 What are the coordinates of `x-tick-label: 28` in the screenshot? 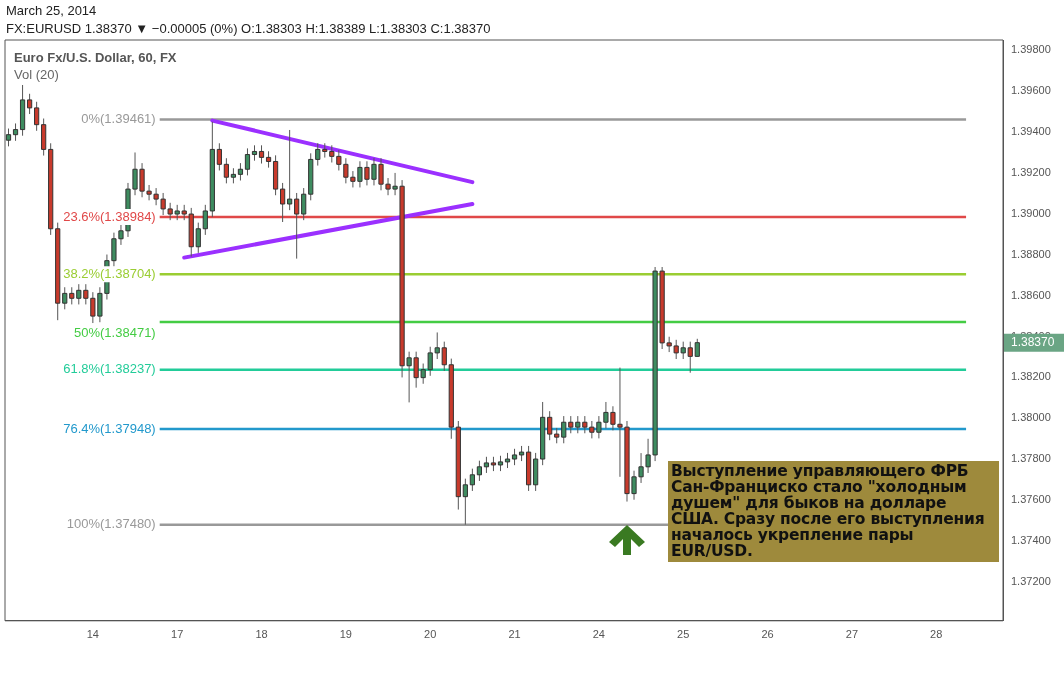 It's located at (936, 634).